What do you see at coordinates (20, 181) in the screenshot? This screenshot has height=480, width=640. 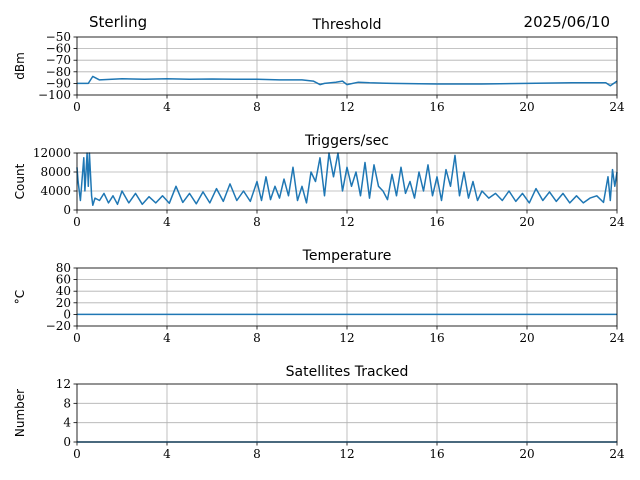 I see `y-axis-label: Count` at bounding box center [20, 181].